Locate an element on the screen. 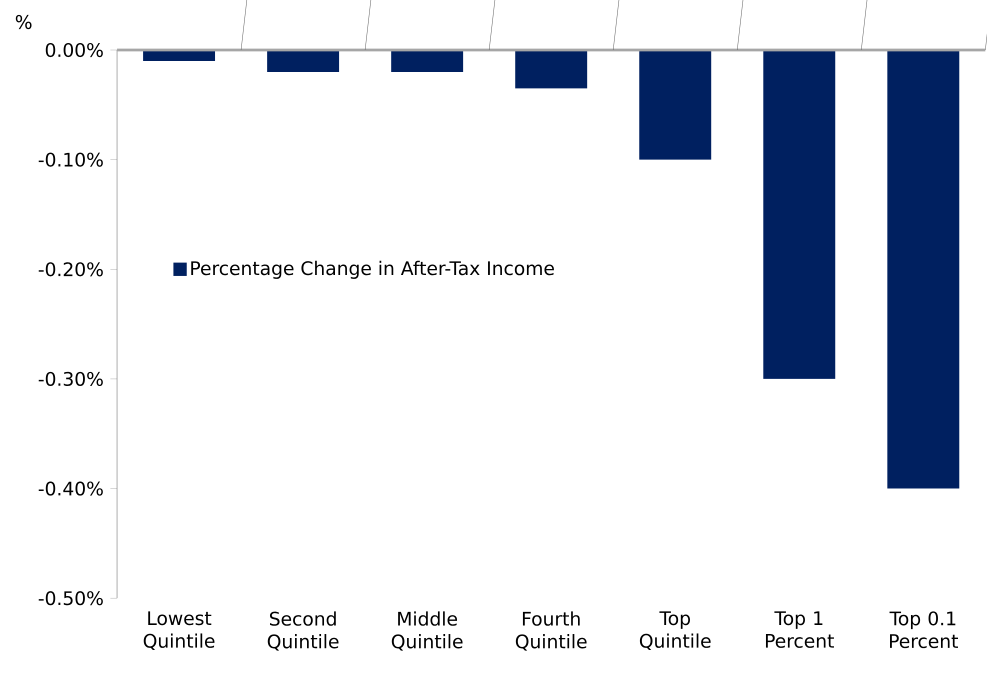 Image resolution: width=987 pixels, height=688 pixels. y-tick-label: -0.10% is located at coordinates (70, 159).